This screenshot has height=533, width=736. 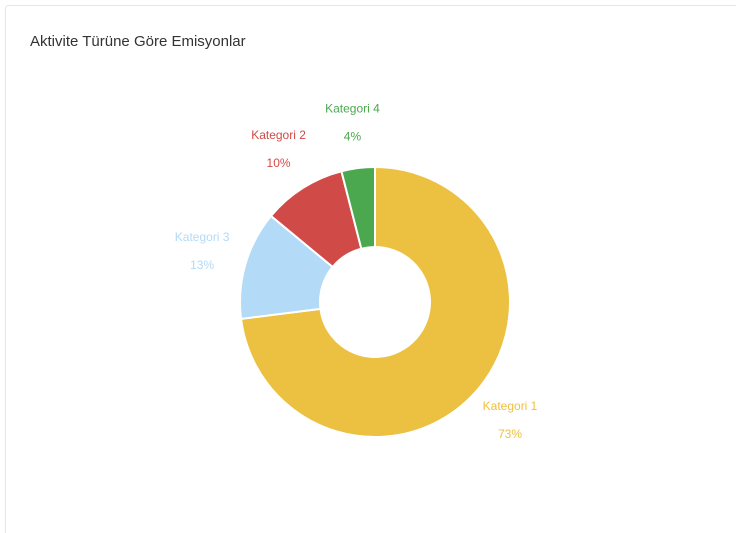 What do you see at coordinates (278, 135) in the screenshot?
I see `slice-label: Kategori 2` at bounding box center [278, 135].